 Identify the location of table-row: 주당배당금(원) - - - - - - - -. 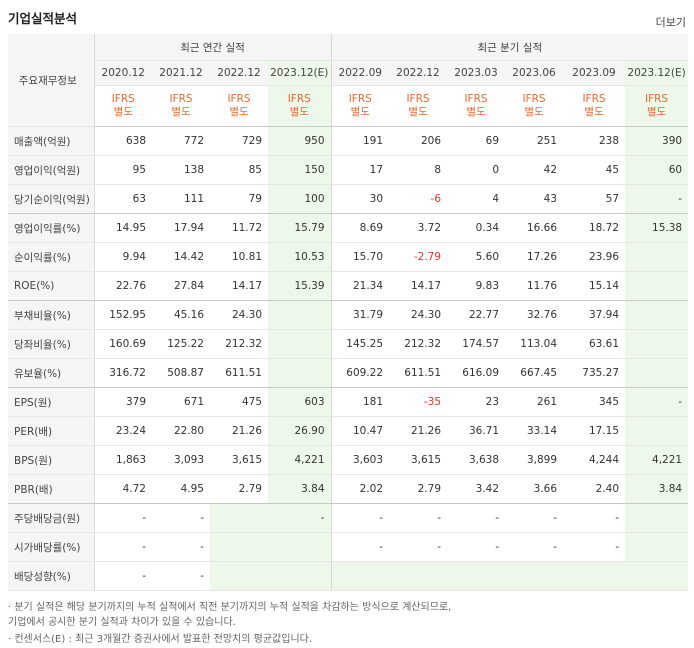
(348, 518).